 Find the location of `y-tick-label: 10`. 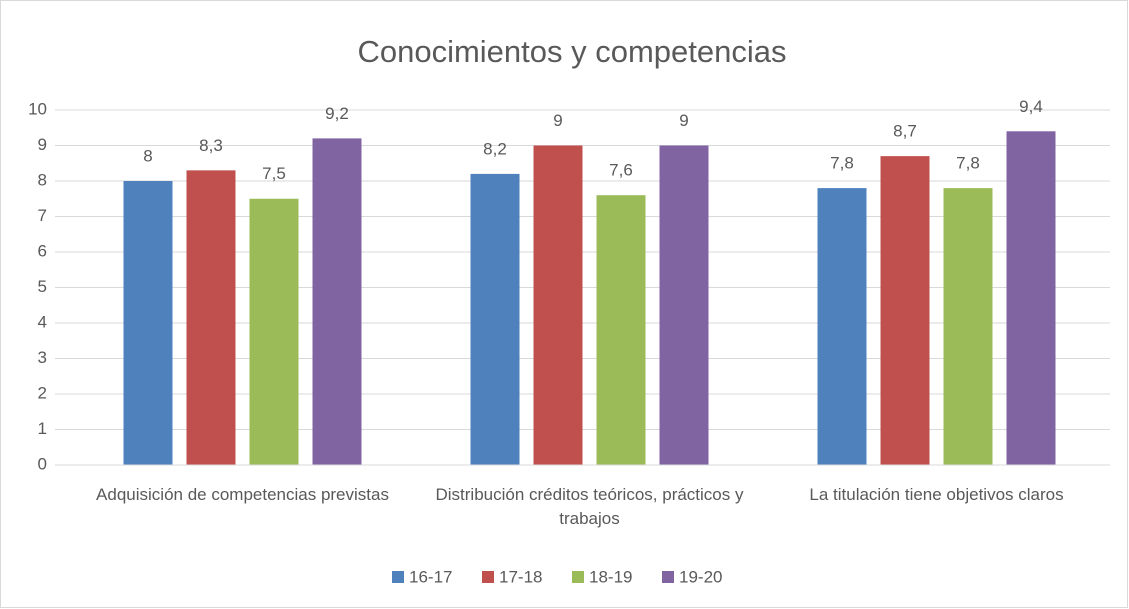

y-tick-label: 10 is located at coordinates (37, 108).